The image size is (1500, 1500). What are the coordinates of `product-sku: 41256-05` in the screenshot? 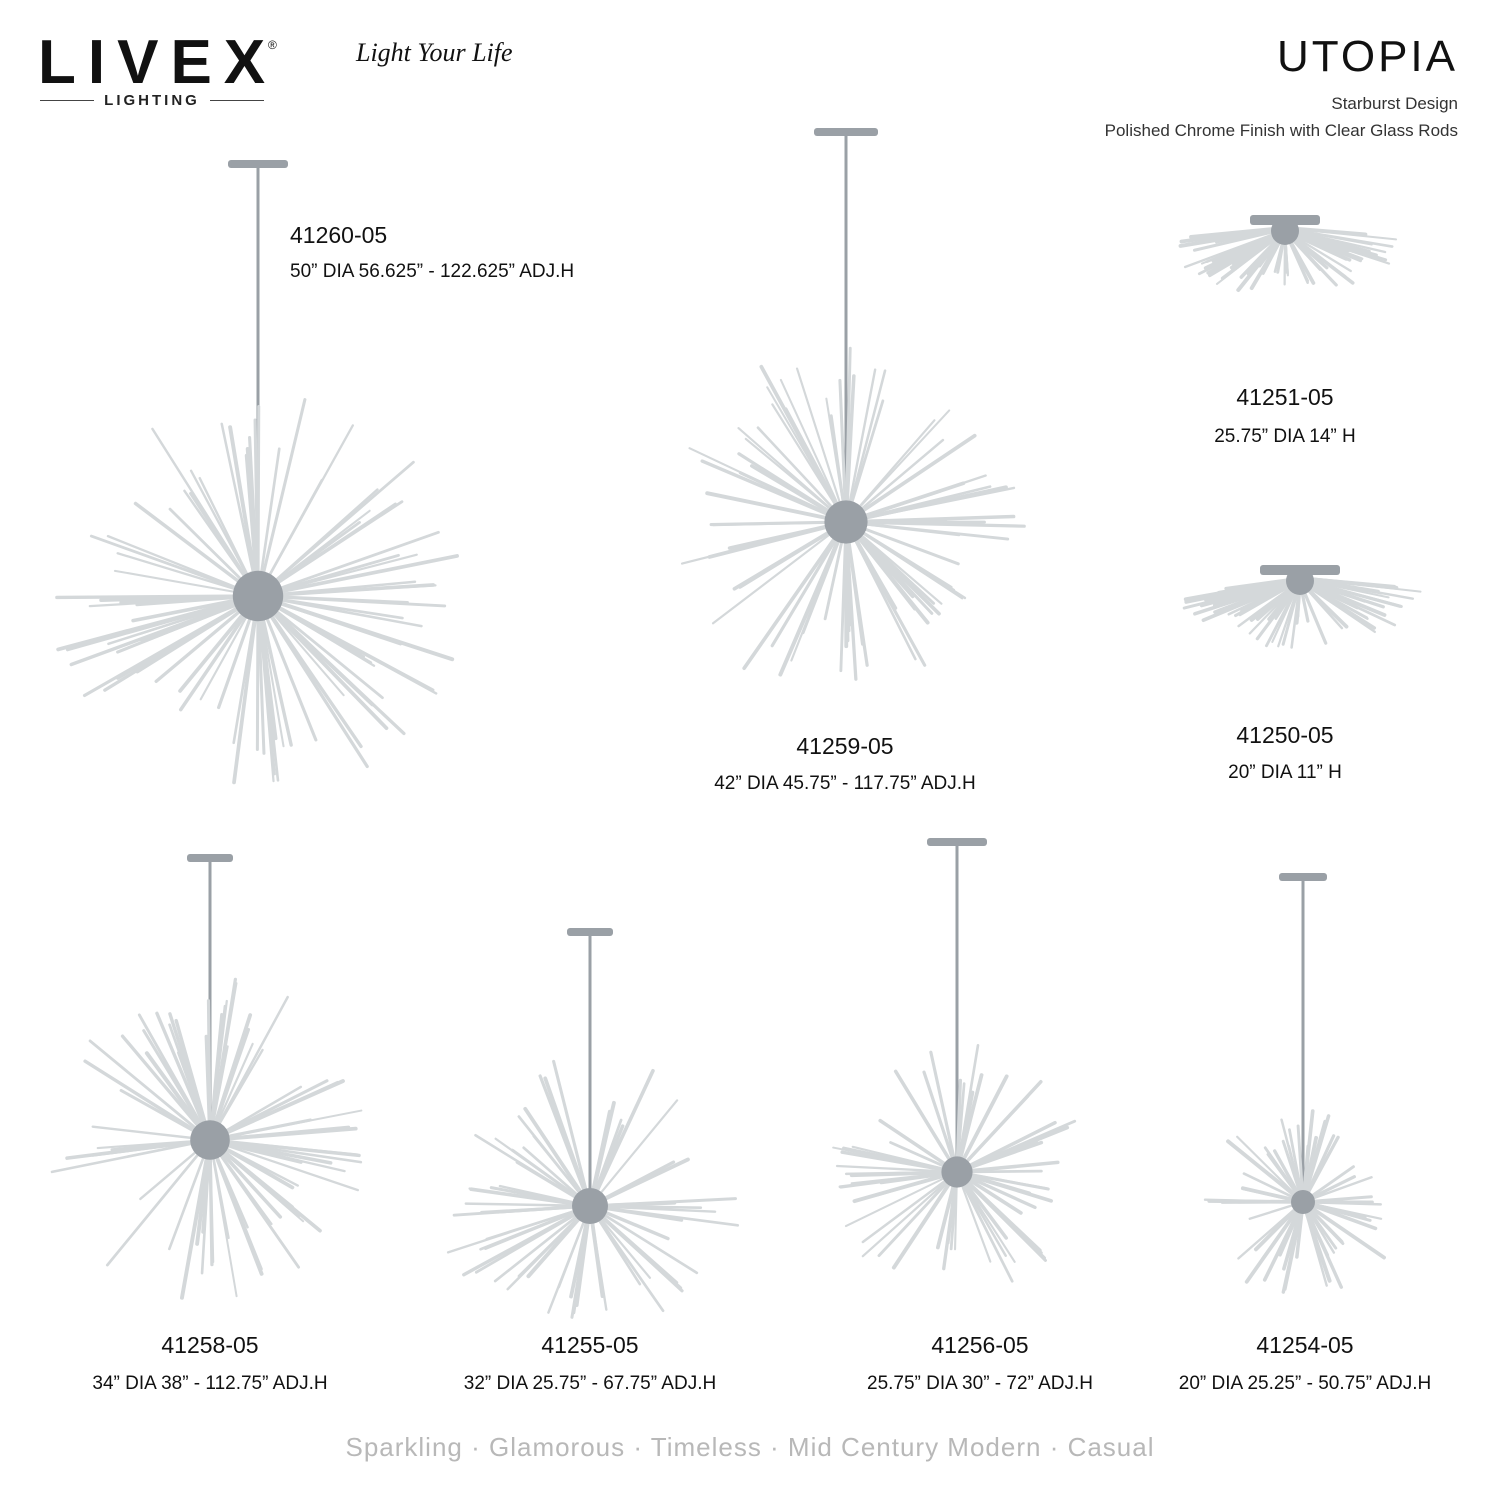 It's located at (980, 1345).